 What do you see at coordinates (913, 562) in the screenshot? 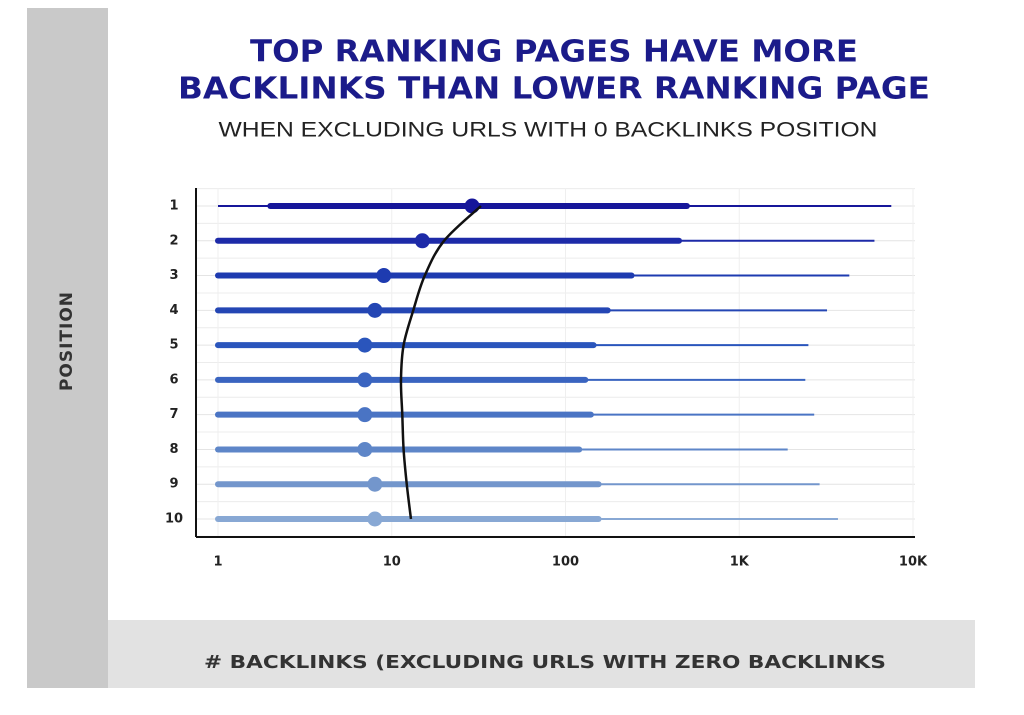
I see `x-tick-label: 10K` at bounding box center [913, 562].